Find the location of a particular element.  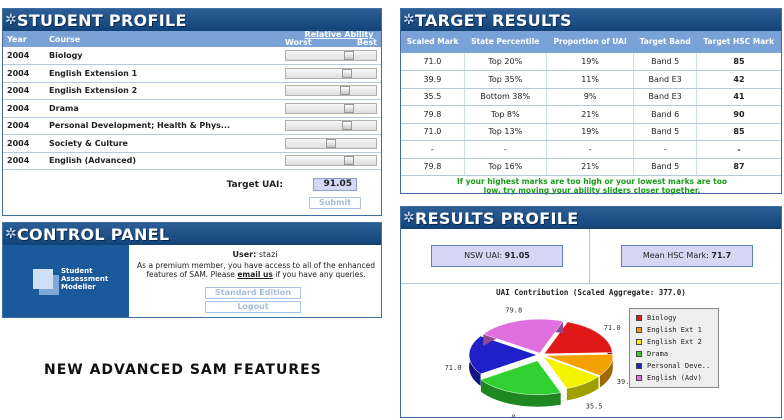

control-panel-header: ✲ CONTROL PANEL is located at coordinates (192, 234).